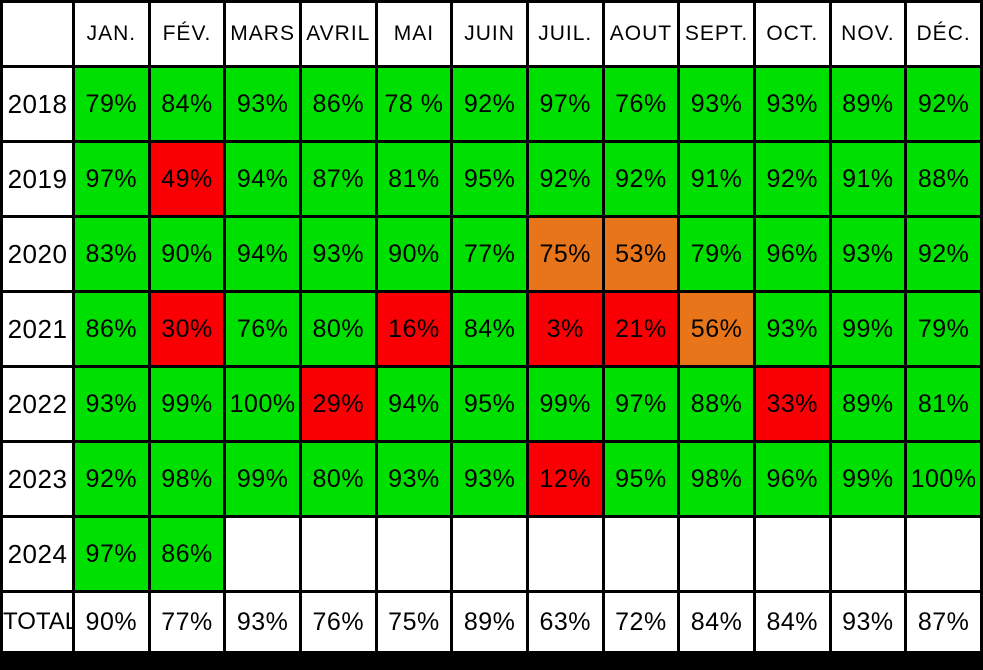 The height and width of the screenshot is (670, 983). Describe the element at coordinates (338, 622) in the screenshot. I see `value-cell: 76%` at that location.